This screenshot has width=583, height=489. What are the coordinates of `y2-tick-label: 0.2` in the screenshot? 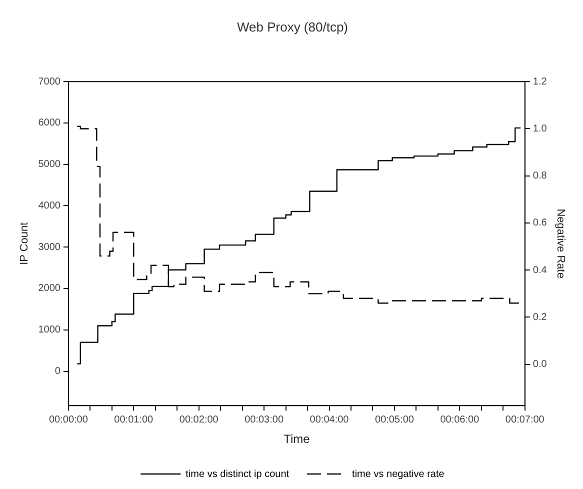 It's located at (540, 317).